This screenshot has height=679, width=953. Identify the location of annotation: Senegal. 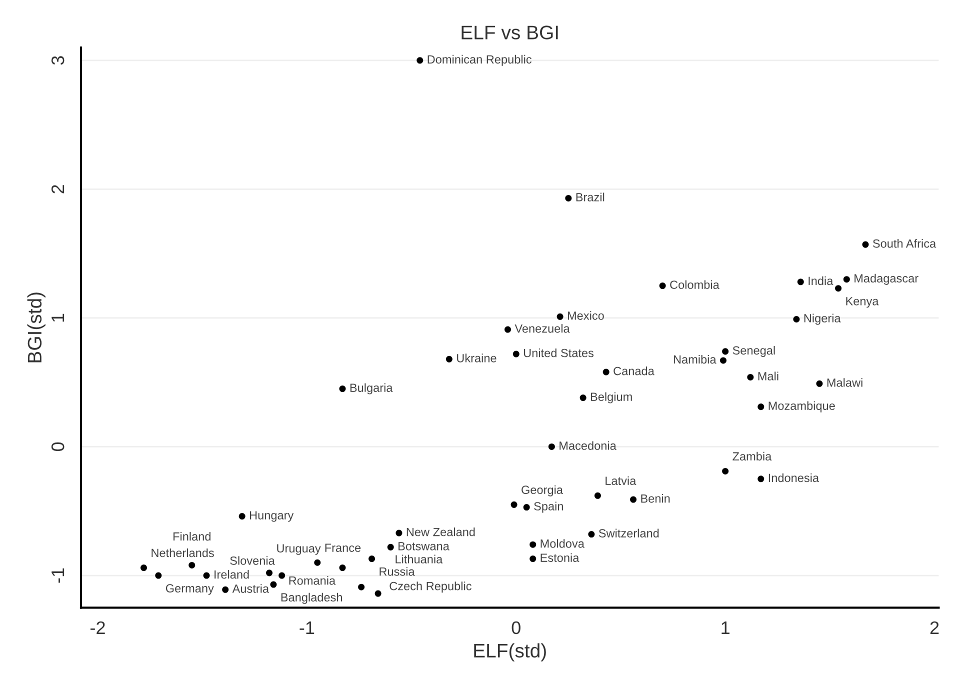
(753, 351).